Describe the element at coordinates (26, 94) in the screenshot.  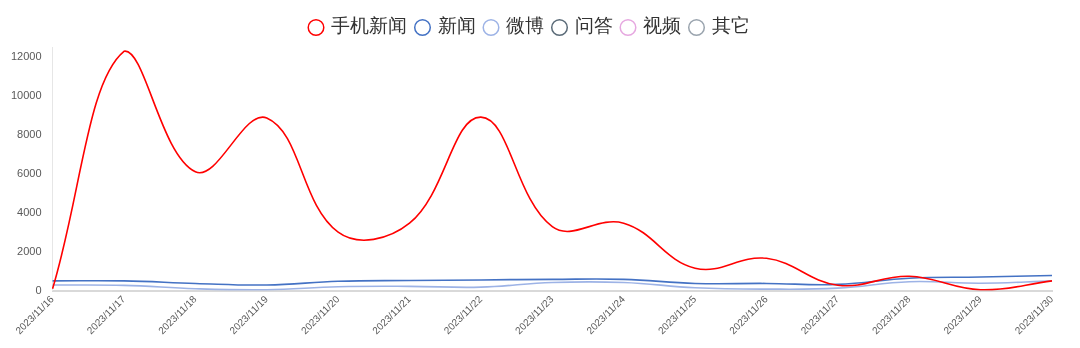
I see `y-tick-label: 10000` at that location.